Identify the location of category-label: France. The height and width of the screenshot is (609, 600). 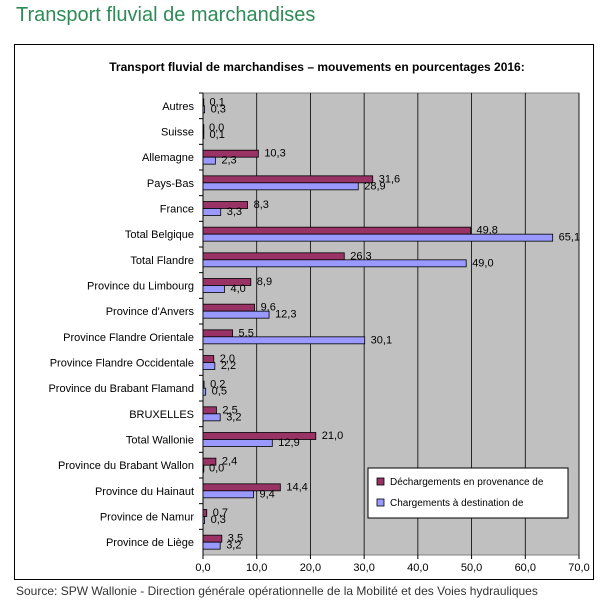
(177, 210).